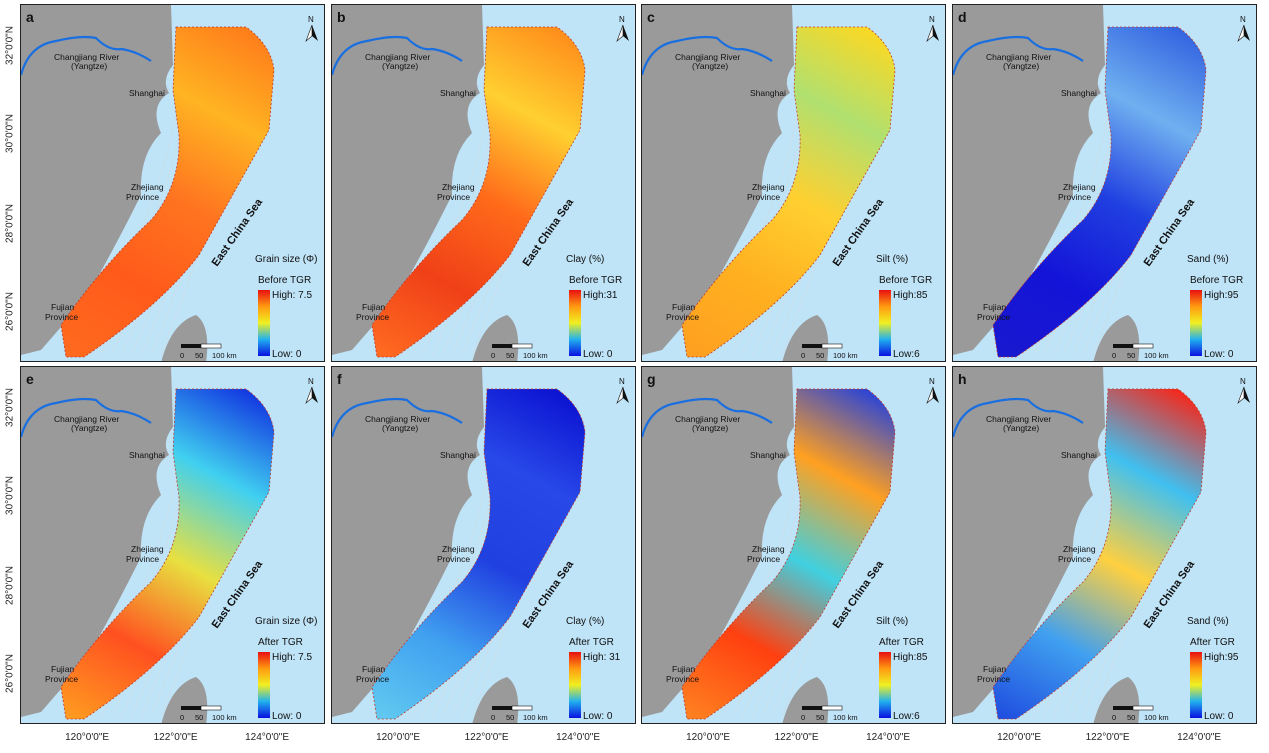 The image size is (1269, 753). I want to click on colorbar-high: High:85, so click(910, 295).